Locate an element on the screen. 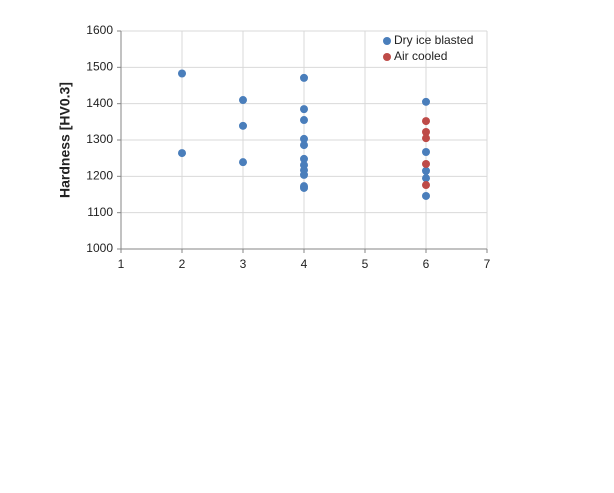 The width and height of the screenshot is (614, 493). x-tick-label: 7 is located at coordinates (487, 264).